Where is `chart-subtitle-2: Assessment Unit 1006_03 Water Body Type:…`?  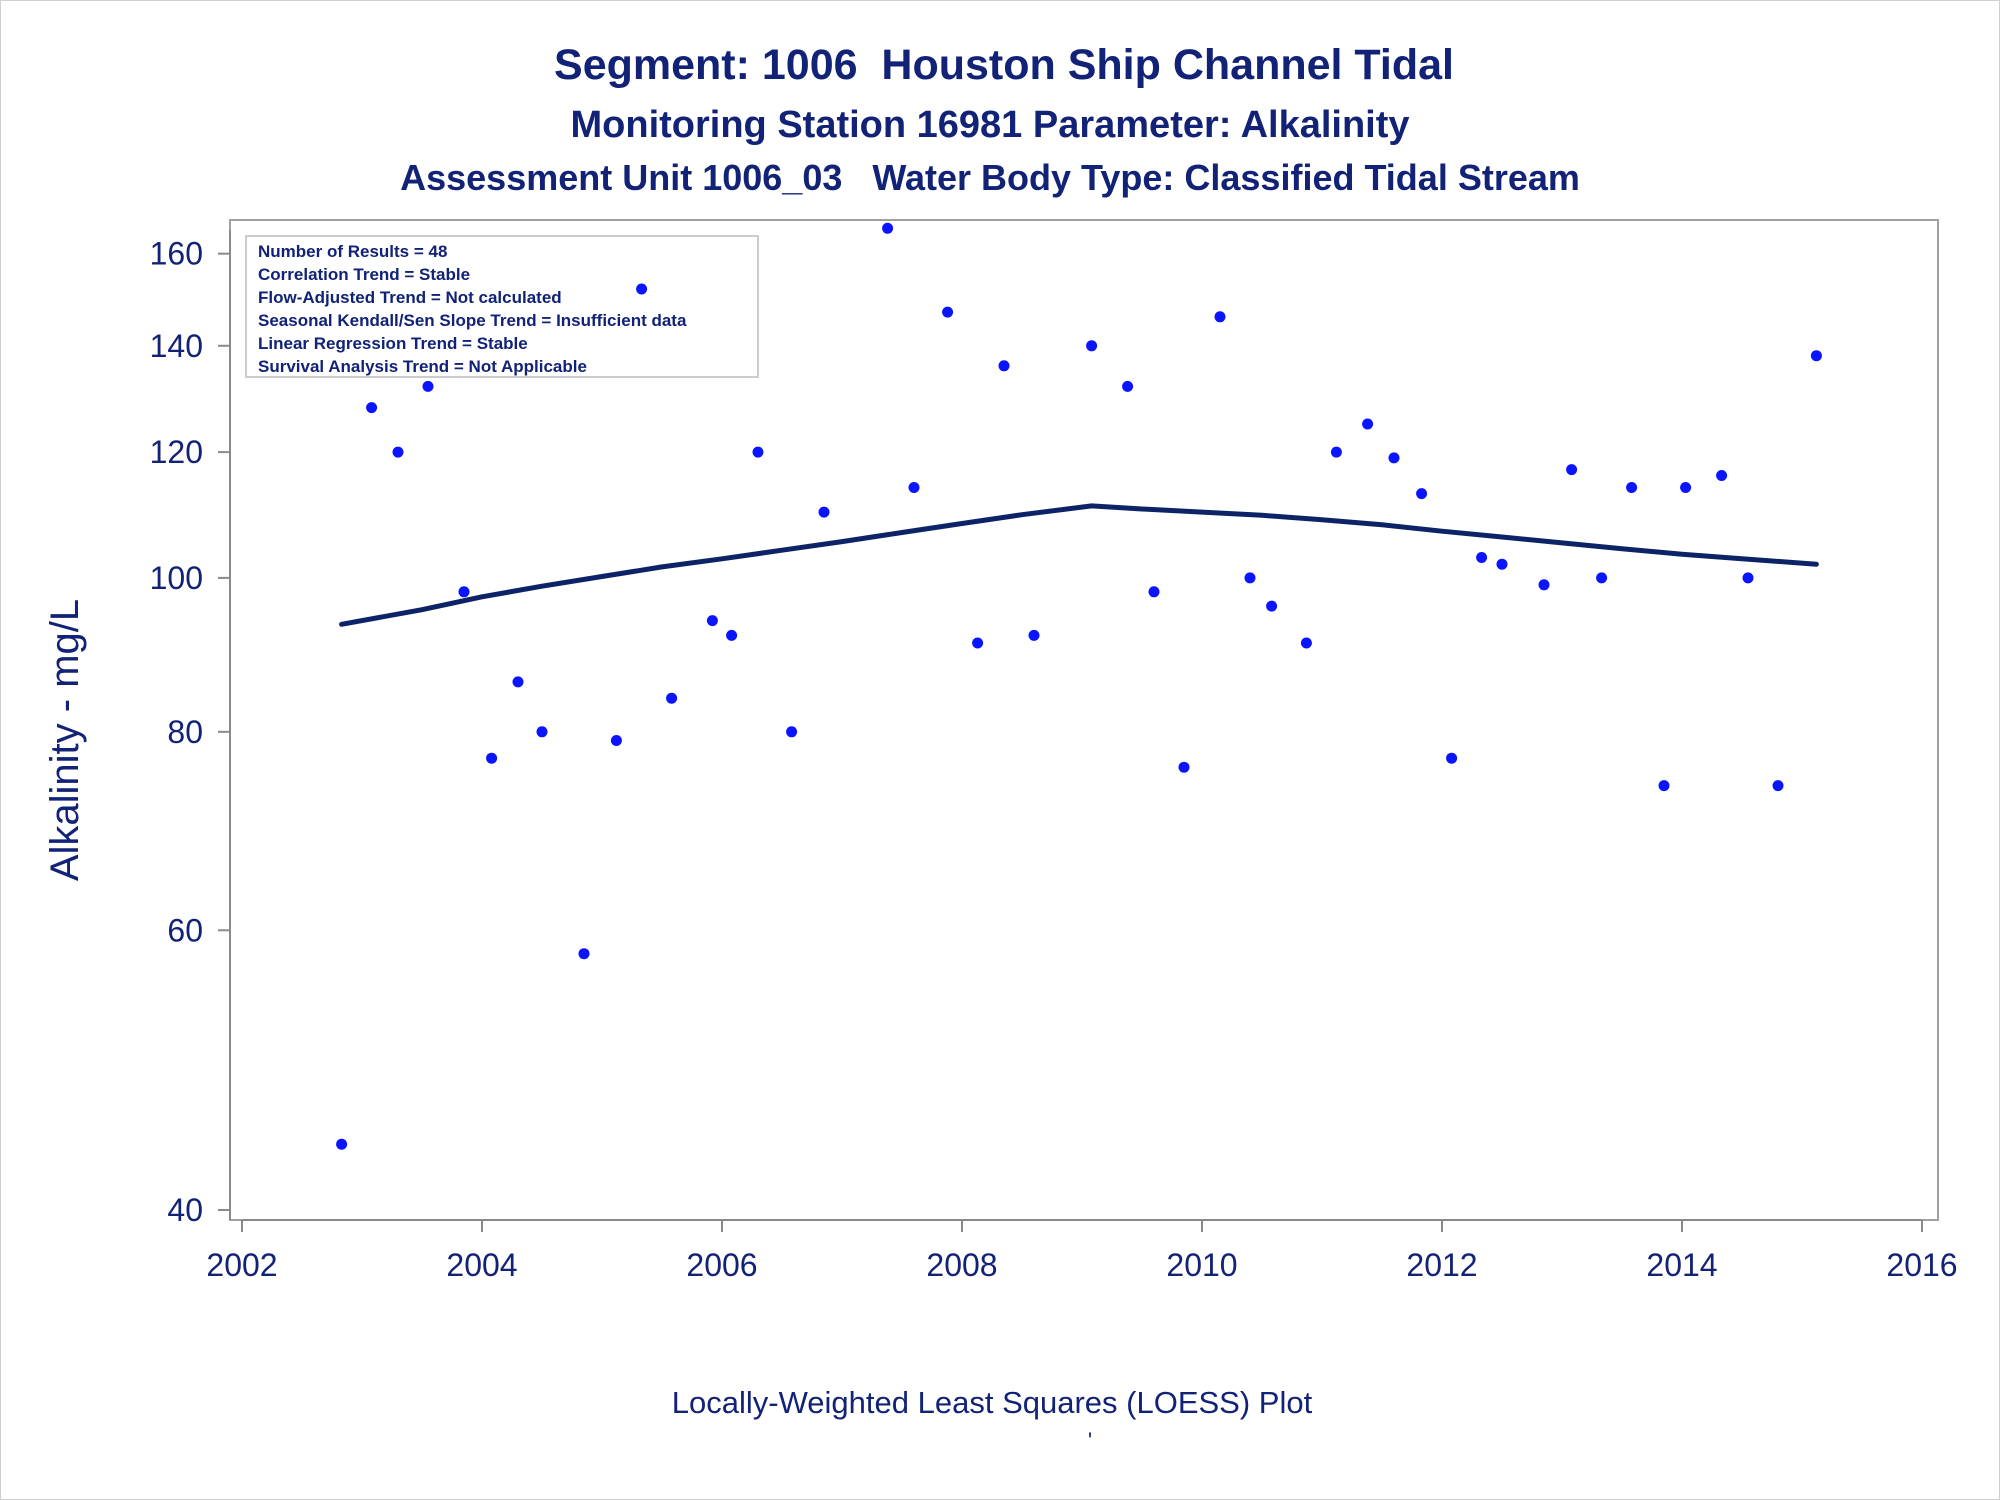
chart-subtitle-2: Assessment Unit 1006_03 Water Body Type:… is located at coordinates (990, 177).